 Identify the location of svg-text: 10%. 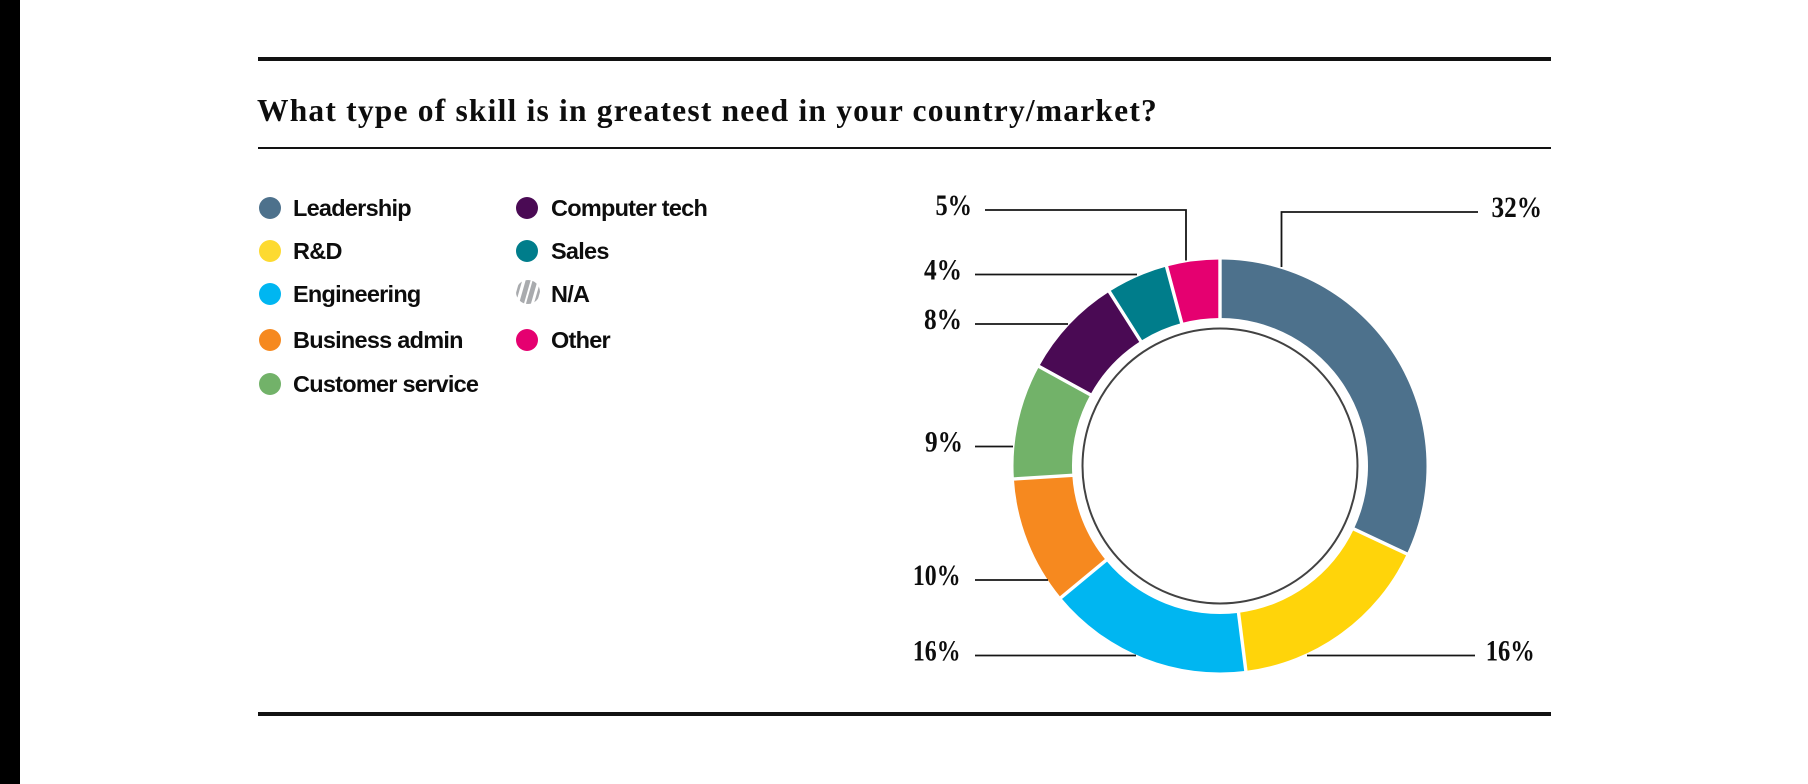
(937, 575).